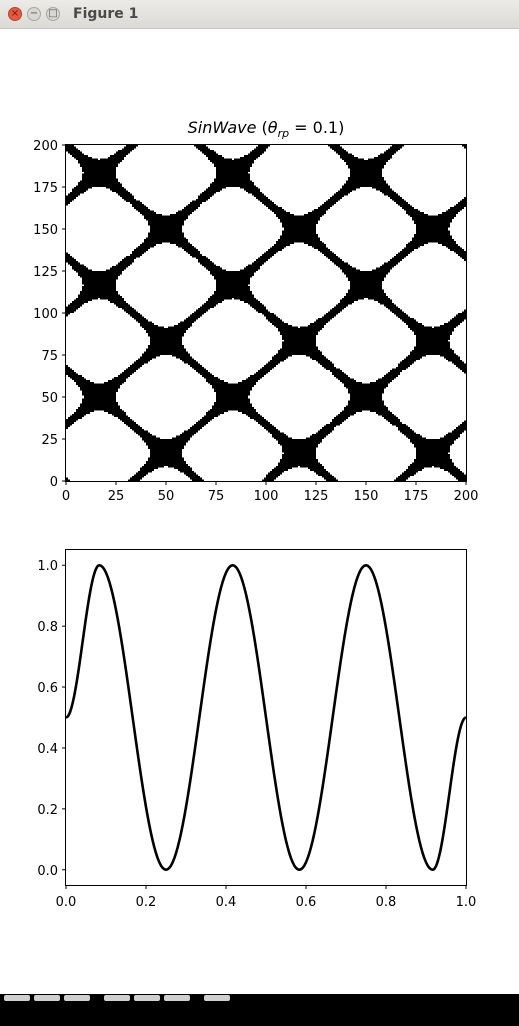 The height and width of the screenshot is (1026, 519). What do you see at coordinates (259, 1010) in the screenshot?
I see `figure-toolbar` at bounding box center [259, 1010].